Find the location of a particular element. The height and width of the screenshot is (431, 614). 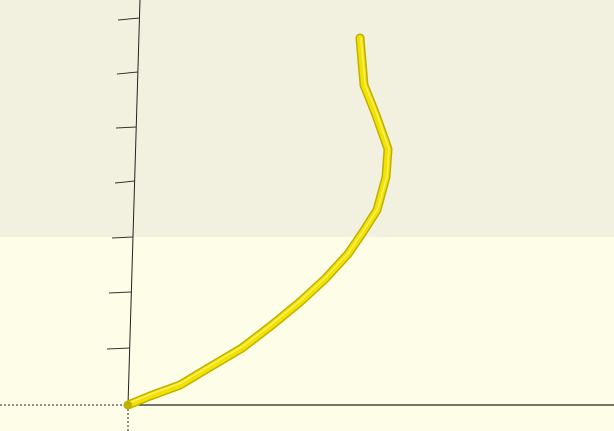

curve-start-cap is located at coordinates (128, 405).